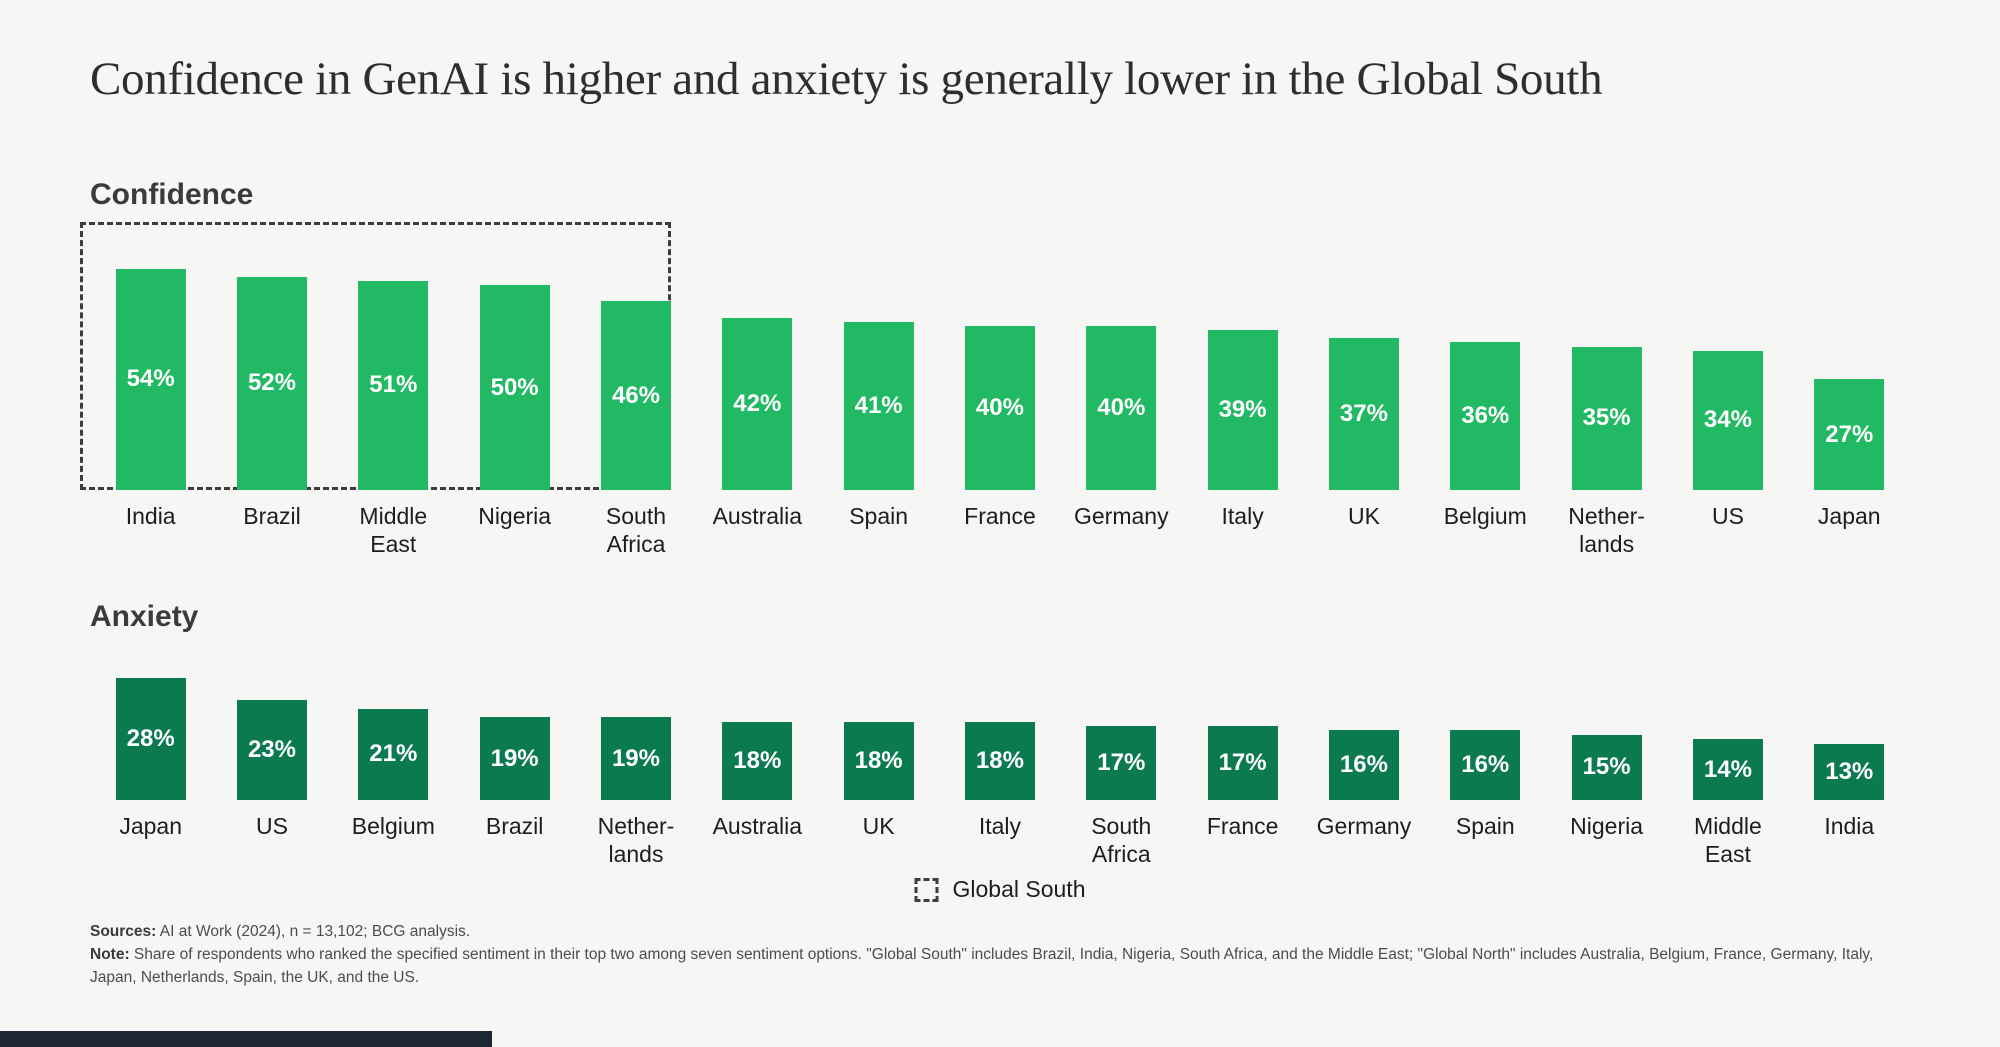 The image size is (2000, 1047). Describe the element at coordinates (1849, 771) in the screenshot. I see `bar: 13%` at that location.